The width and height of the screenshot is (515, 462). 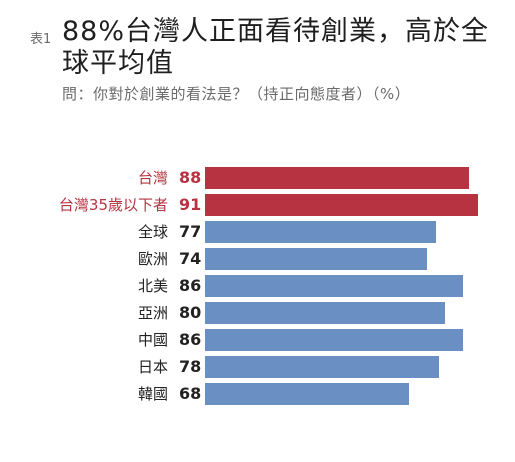 What do you see at coordinates (153, 367) in the screenshot?
I see `category-label: 日本` at bounding box center [153, 367].